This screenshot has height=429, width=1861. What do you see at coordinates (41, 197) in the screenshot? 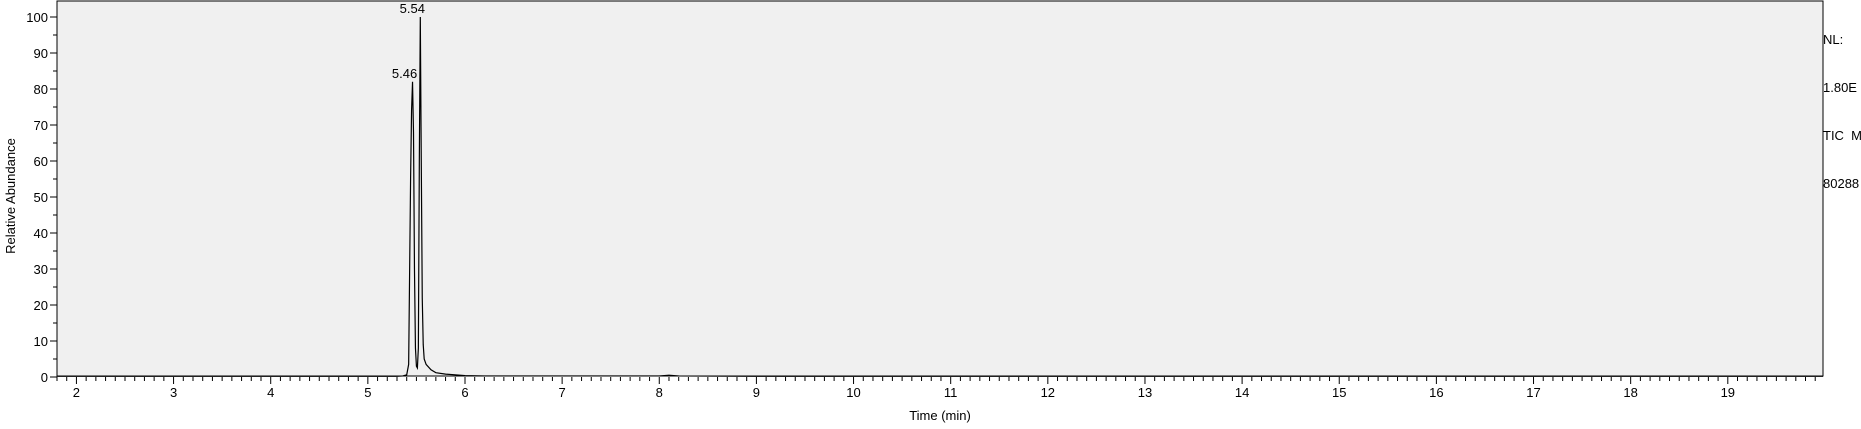
I see `y-tick-label: 50` at bounding box center [41, 197].